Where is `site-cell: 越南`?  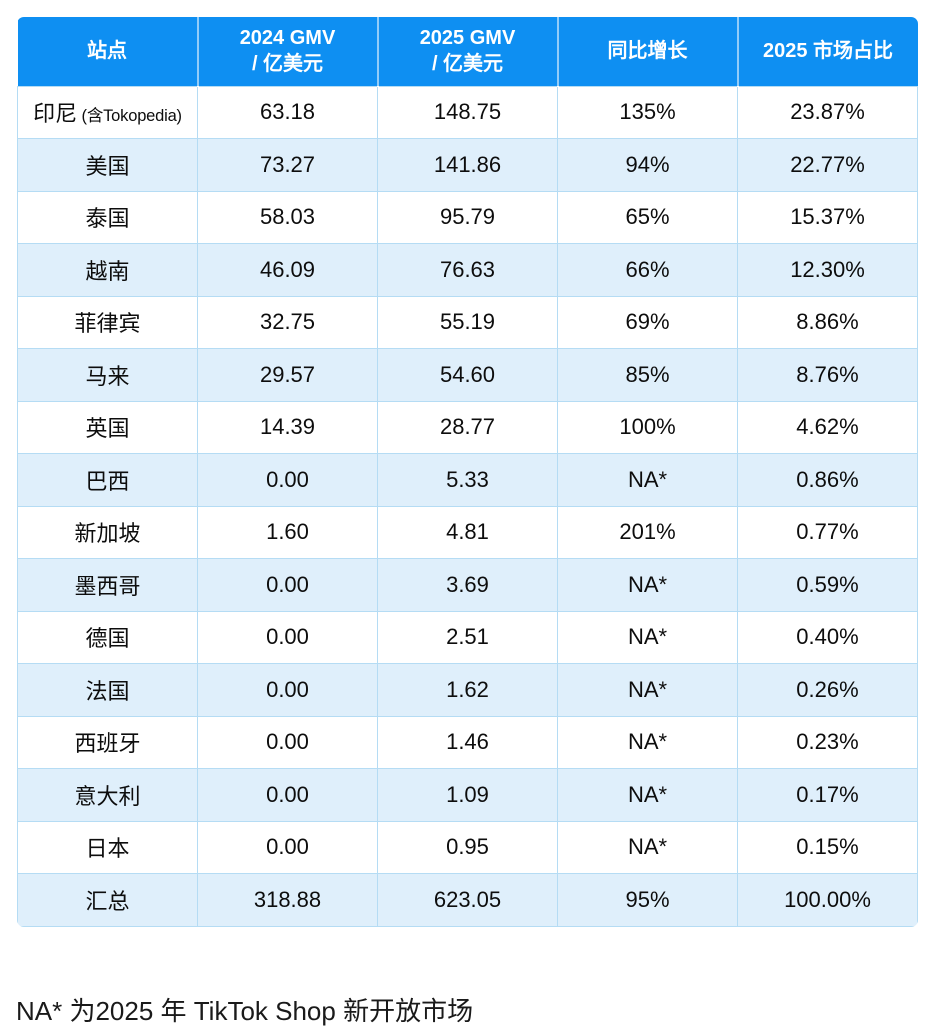
site-cell: 越南 is located at coordinates (107, 270).